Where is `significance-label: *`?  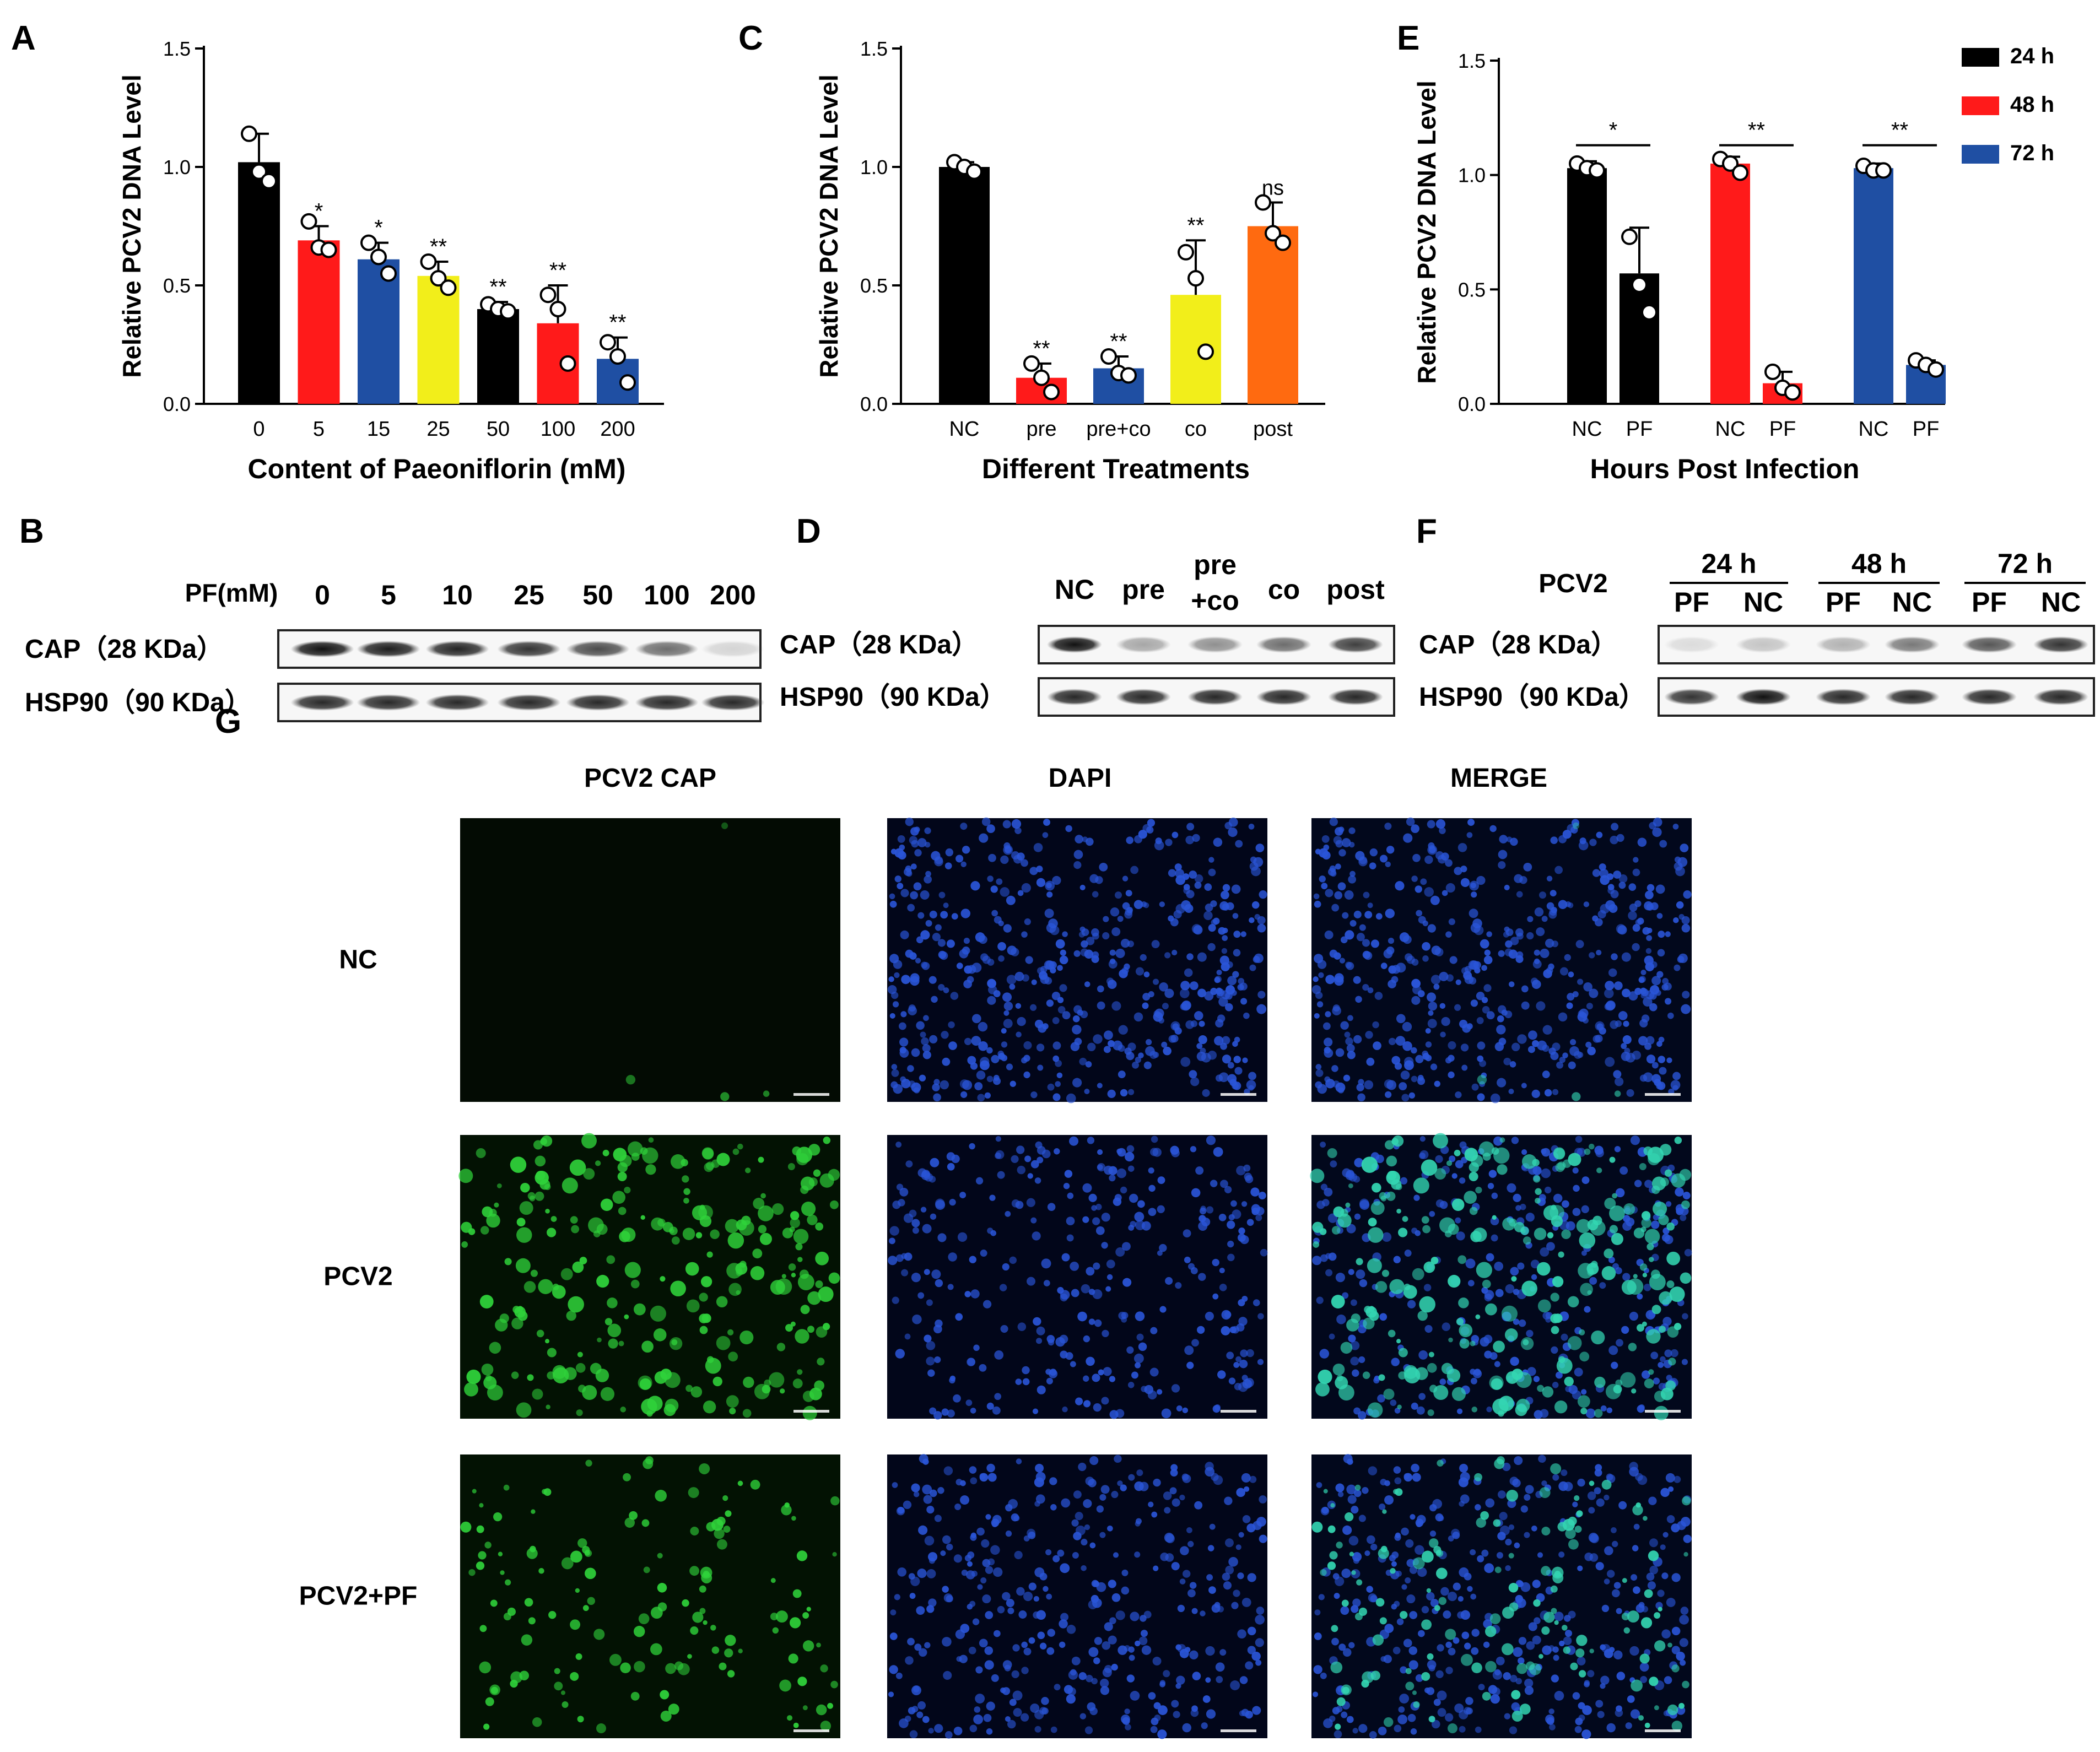
significance-label: * is located at coordinates (379, 228).